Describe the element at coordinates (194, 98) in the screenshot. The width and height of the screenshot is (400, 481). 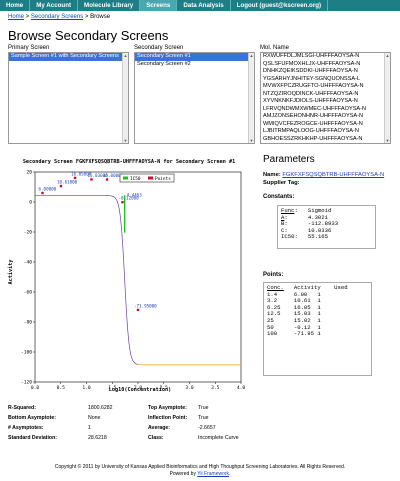
I see `secondary-screen-listbox: Secondary Screen #1 Secondary Screen #2 ▲ ▼` at that location.